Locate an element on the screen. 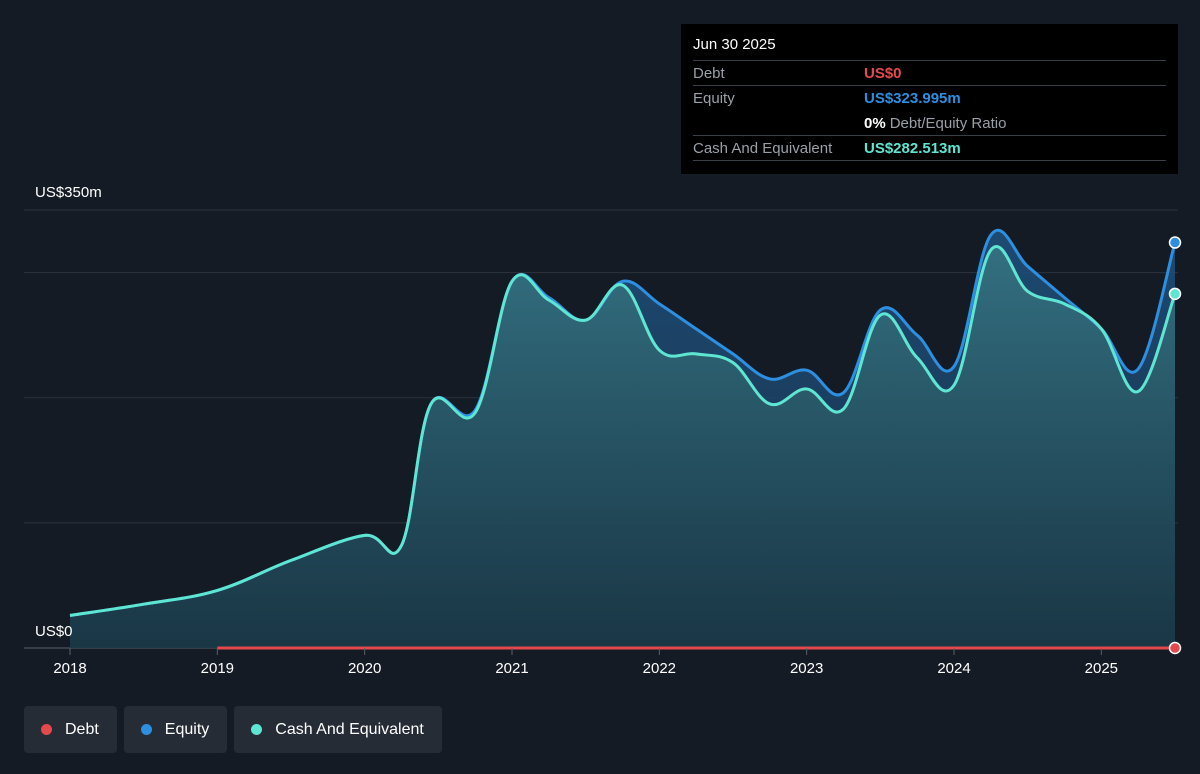  x-tick-label: 2018 is located at coordinates (69, 668).